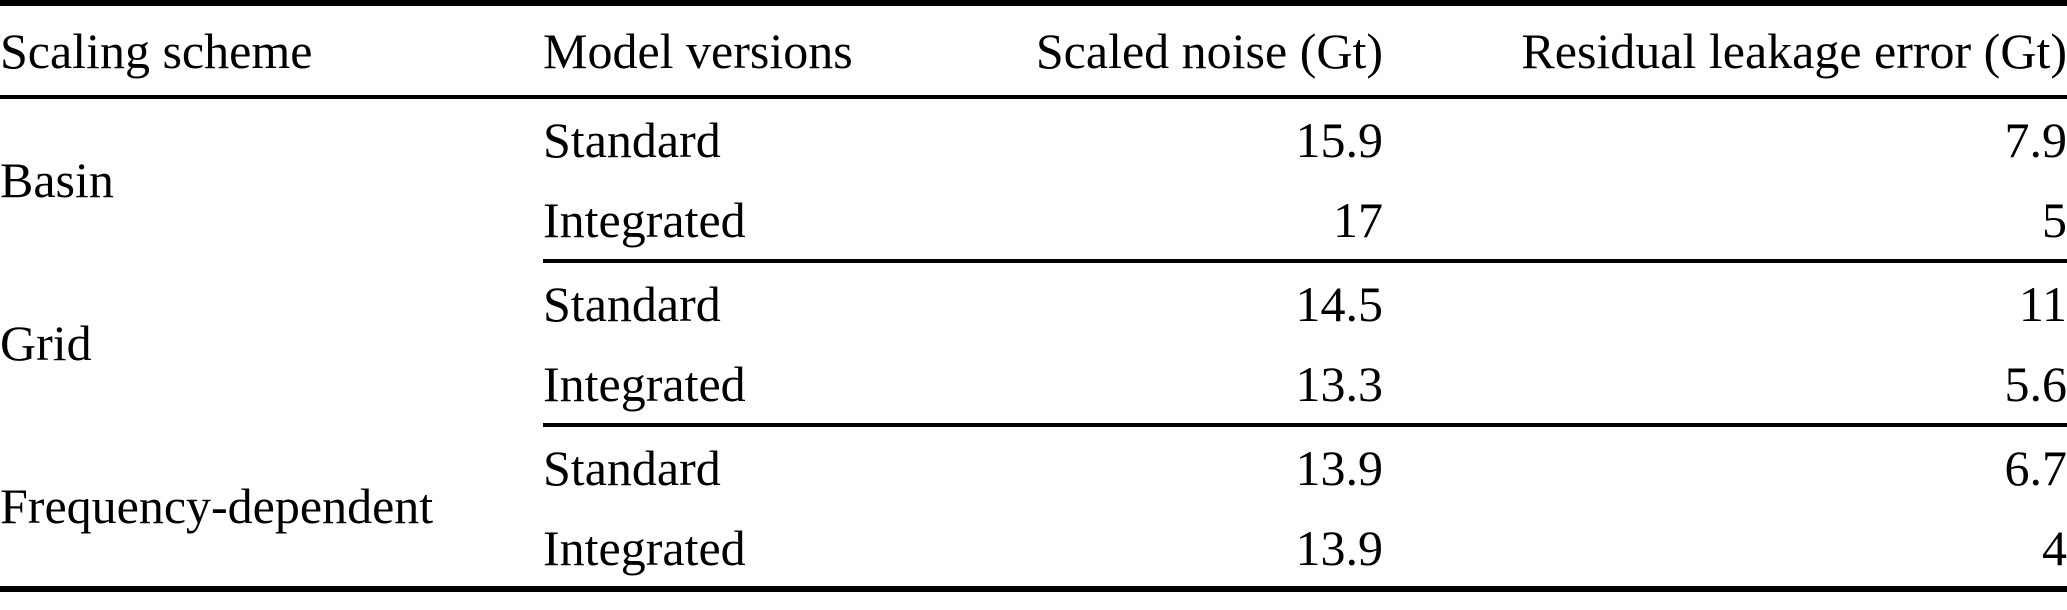 The width and height of the screenshot is (2067, 610). I want to click on scaled-noise-cell: 14.5, so click(1339, 304).